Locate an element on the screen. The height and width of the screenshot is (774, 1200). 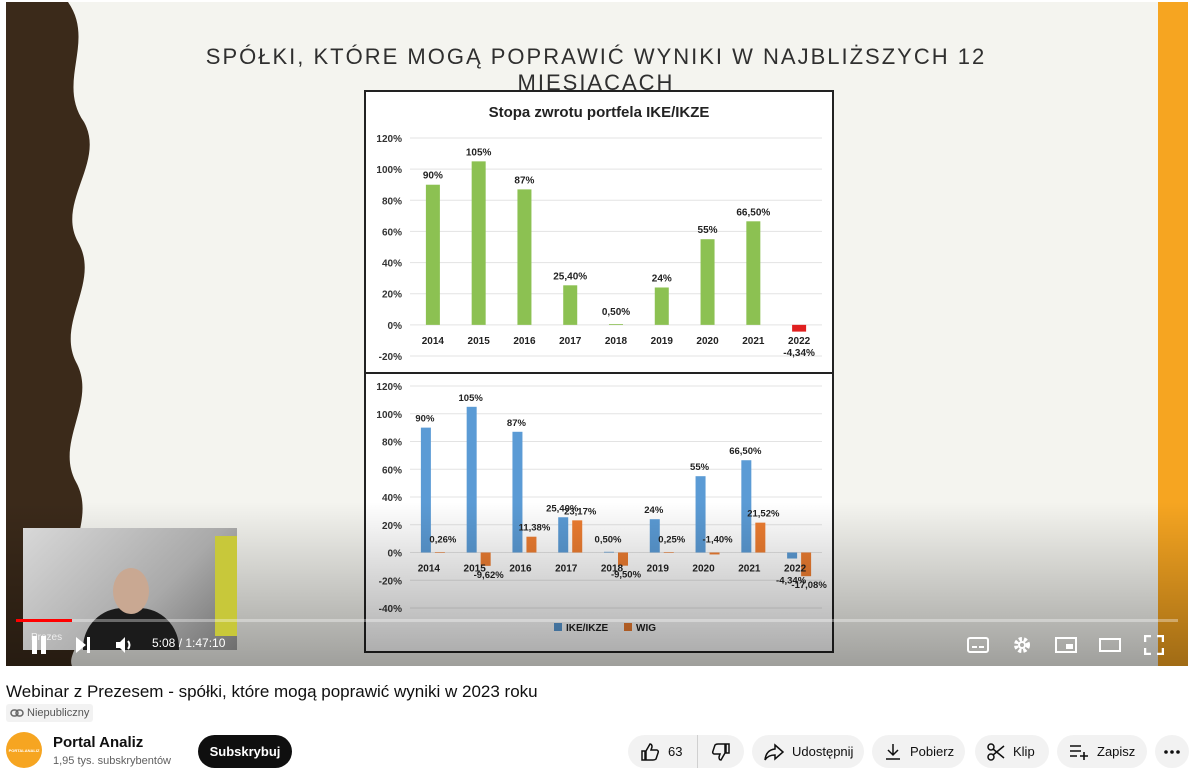
data-label: 24% is located at coordinates (662, 278).